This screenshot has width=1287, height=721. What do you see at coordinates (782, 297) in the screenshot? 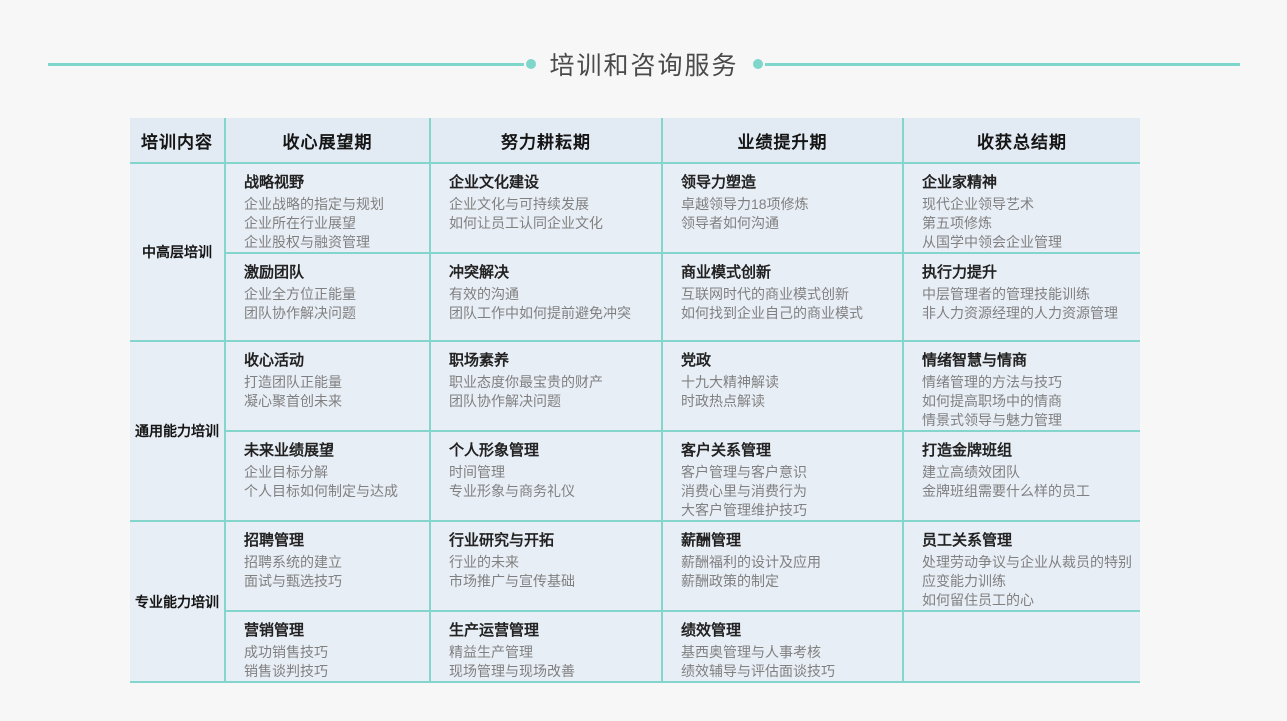
I see `course-cell: 商业模式创新 互联网时代的商业模式创新 如何找到企业自己的商业模式` at bounding box center [782, 297].